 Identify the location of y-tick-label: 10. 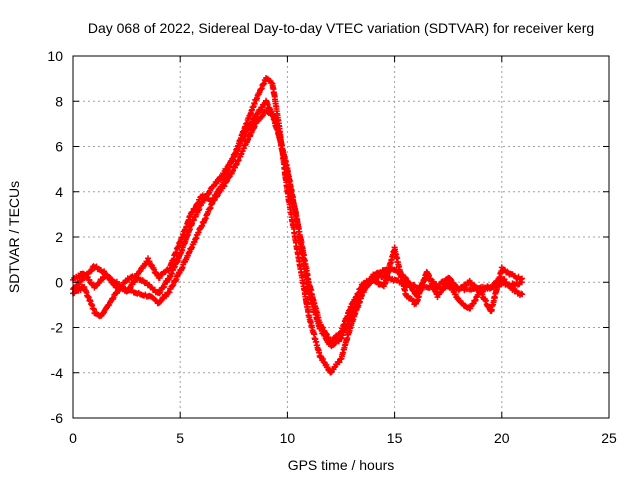
(55, 56).